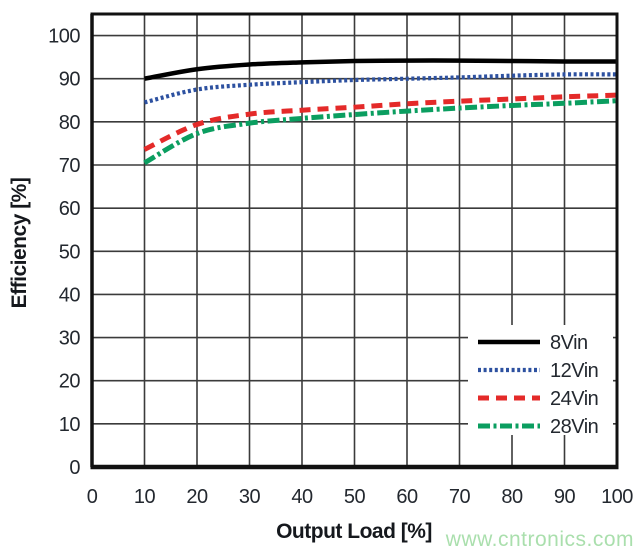  I want to click on legend-label-28vin: 28Vin, so click(574, 427).